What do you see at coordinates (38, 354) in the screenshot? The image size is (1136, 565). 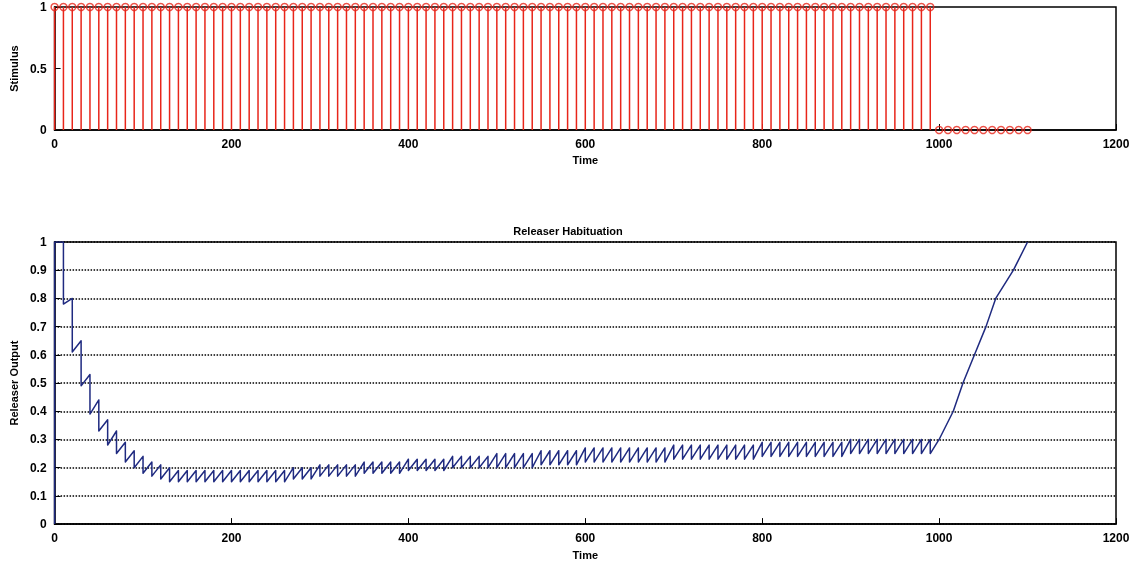 I see `y-tick-label: 0.6` at bounding box center [38, 354].